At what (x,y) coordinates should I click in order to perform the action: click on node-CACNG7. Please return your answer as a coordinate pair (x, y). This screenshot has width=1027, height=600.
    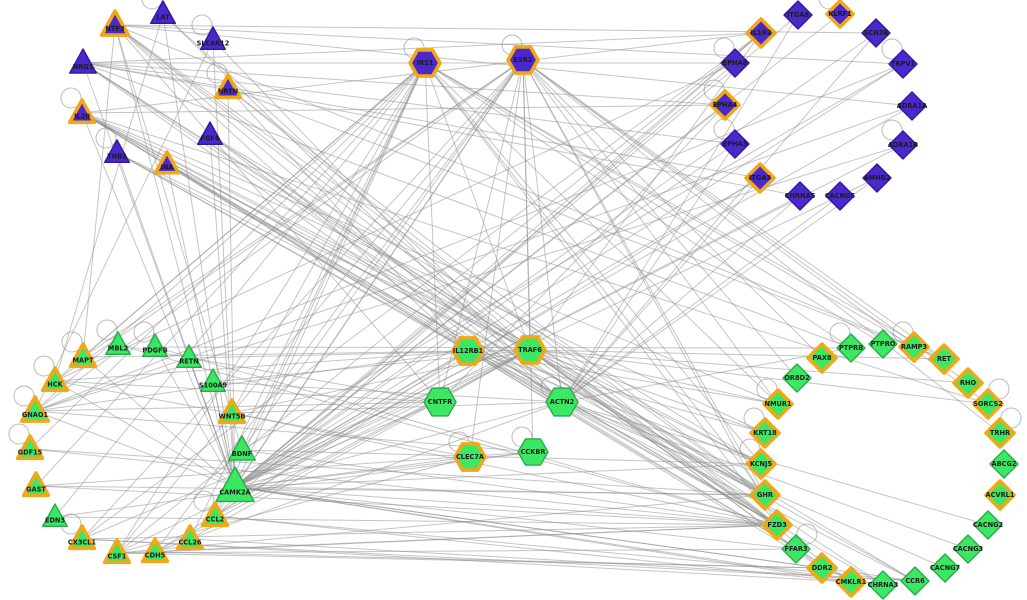
    Looking at the image, I should click on (945, 568).